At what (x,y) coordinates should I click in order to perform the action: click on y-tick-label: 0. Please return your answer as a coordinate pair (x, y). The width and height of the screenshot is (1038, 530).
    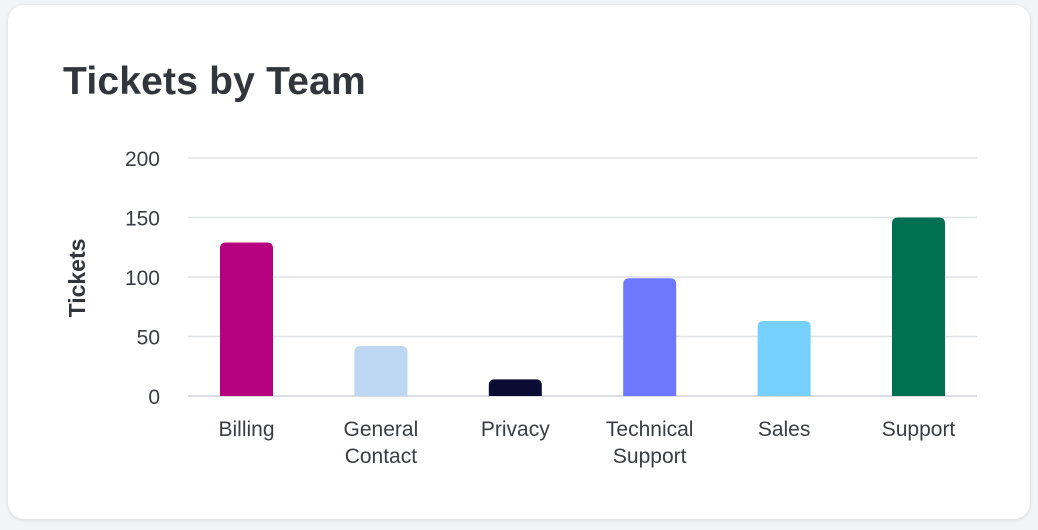
    Looking at the image, I should click on (154, 397).